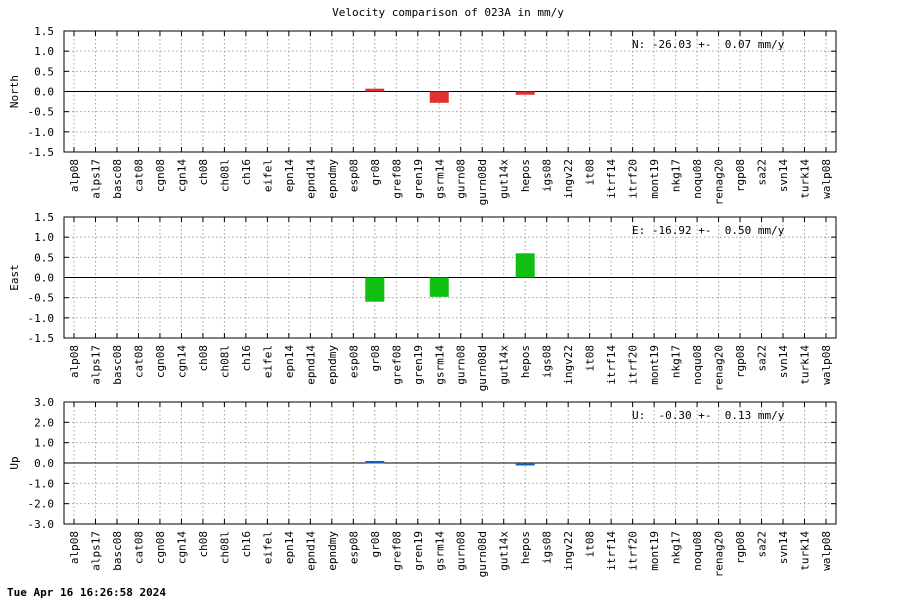  I want to click on ytick-label: 0.0, so click(44, 92).